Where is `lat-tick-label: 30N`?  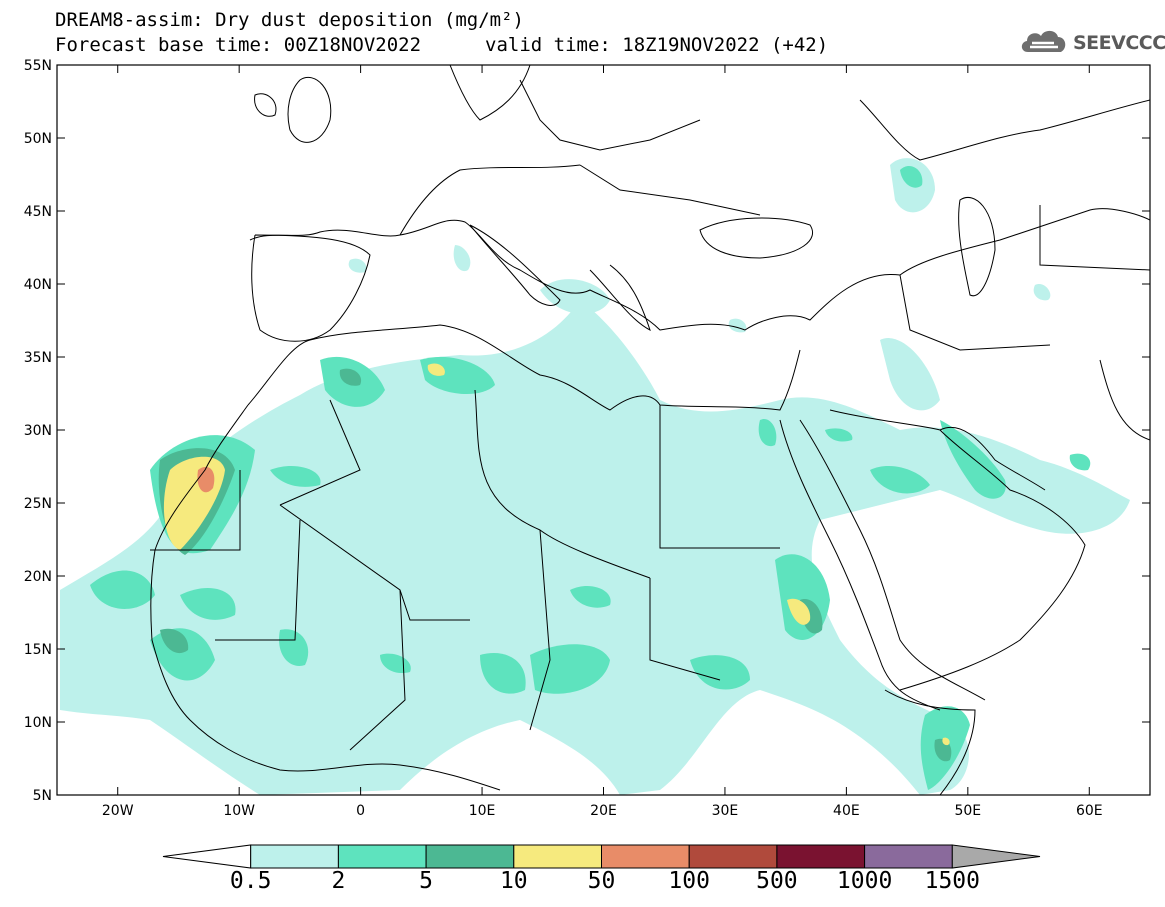 lat-tick-label: 30N is located at coordinates (38, 431).